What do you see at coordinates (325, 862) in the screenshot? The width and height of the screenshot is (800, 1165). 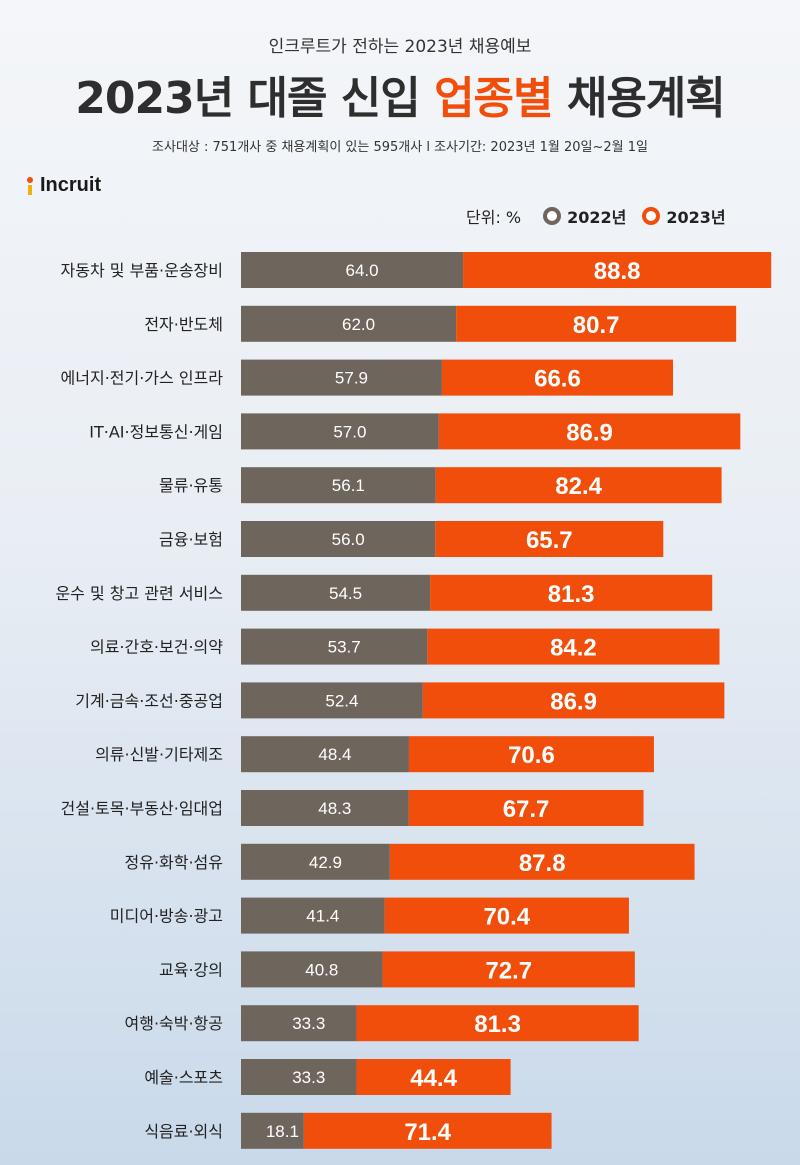 I see `data-label-2022: 42.9` at bounding box center [325, 862].